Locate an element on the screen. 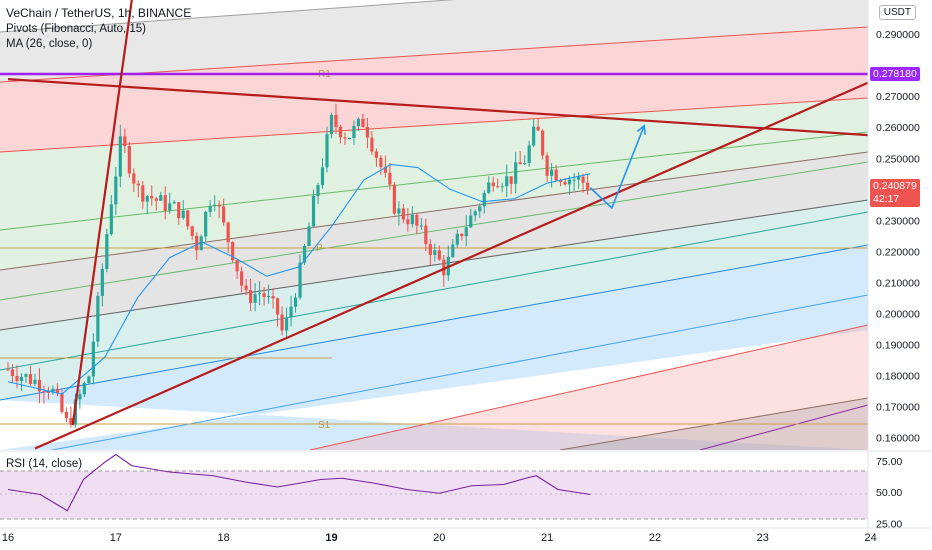 Image resolution: width=932 pixels, height=550 pixels. legend-symbol: VeChain / TetherUS, 1h, BINANCE is located at coordinates (99, 13).